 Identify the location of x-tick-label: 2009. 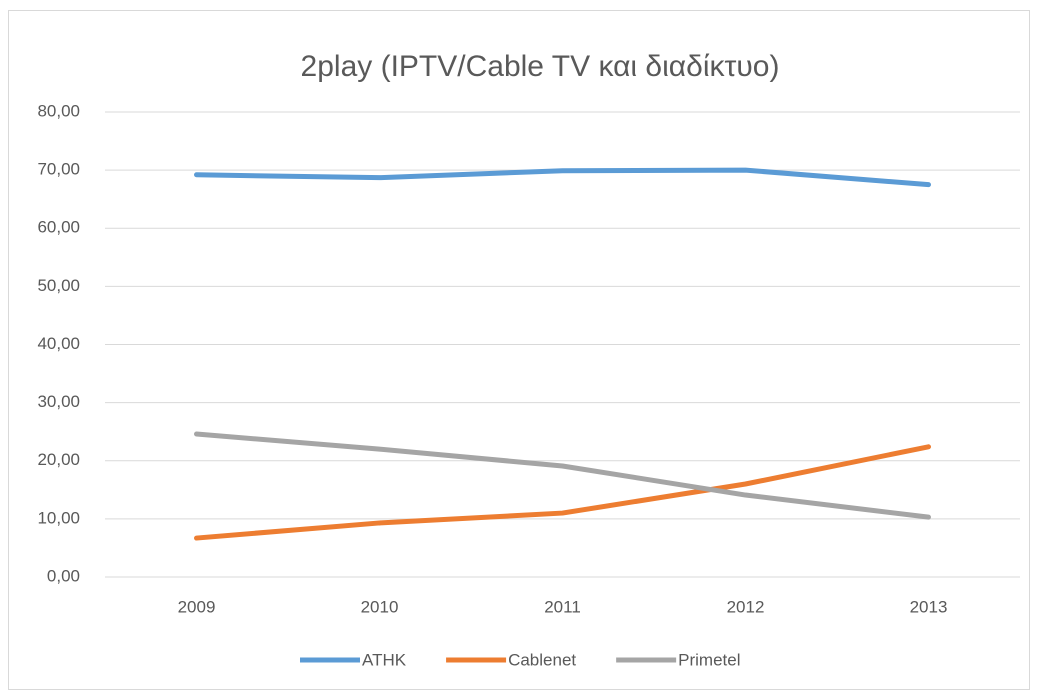
(197, 606).